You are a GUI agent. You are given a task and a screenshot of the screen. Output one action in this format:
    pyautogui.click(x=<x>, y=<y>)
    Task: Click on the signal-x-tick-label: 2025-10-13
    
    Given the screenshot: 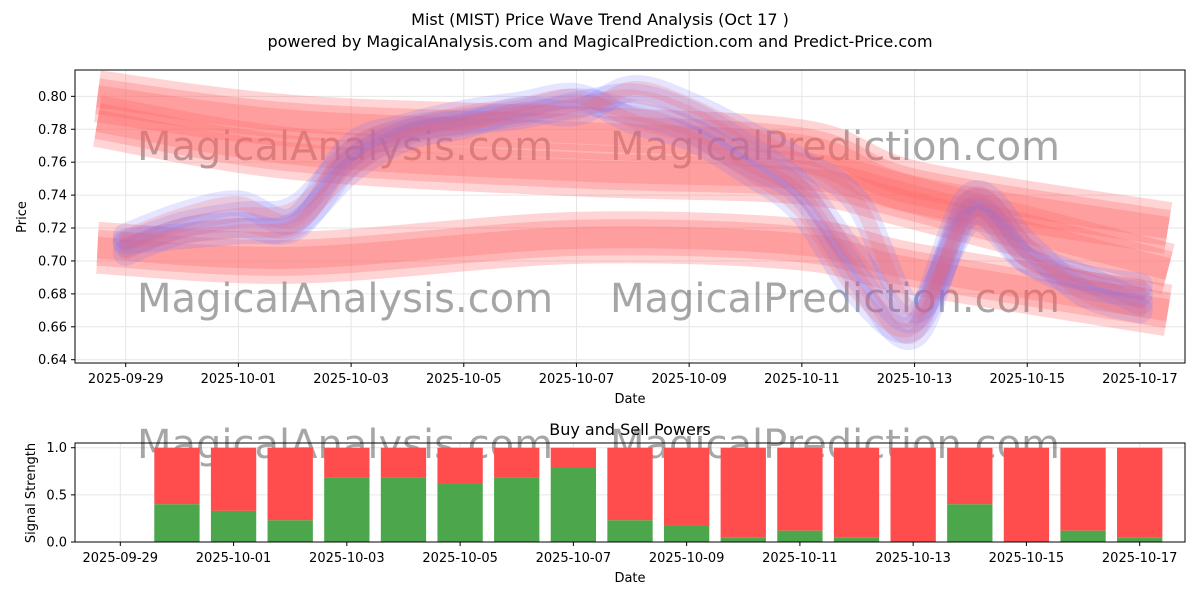 What is the action you would take?
    pyautogui.click(x=913, y=558)
    